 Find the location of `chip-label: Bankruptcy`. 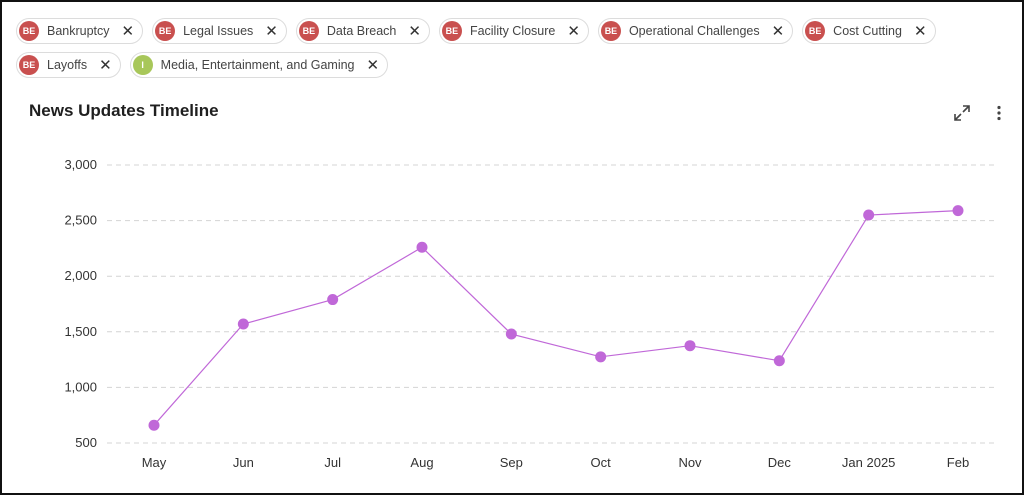

chip-label: Bankruptcy is located at coordinates (78, 31).